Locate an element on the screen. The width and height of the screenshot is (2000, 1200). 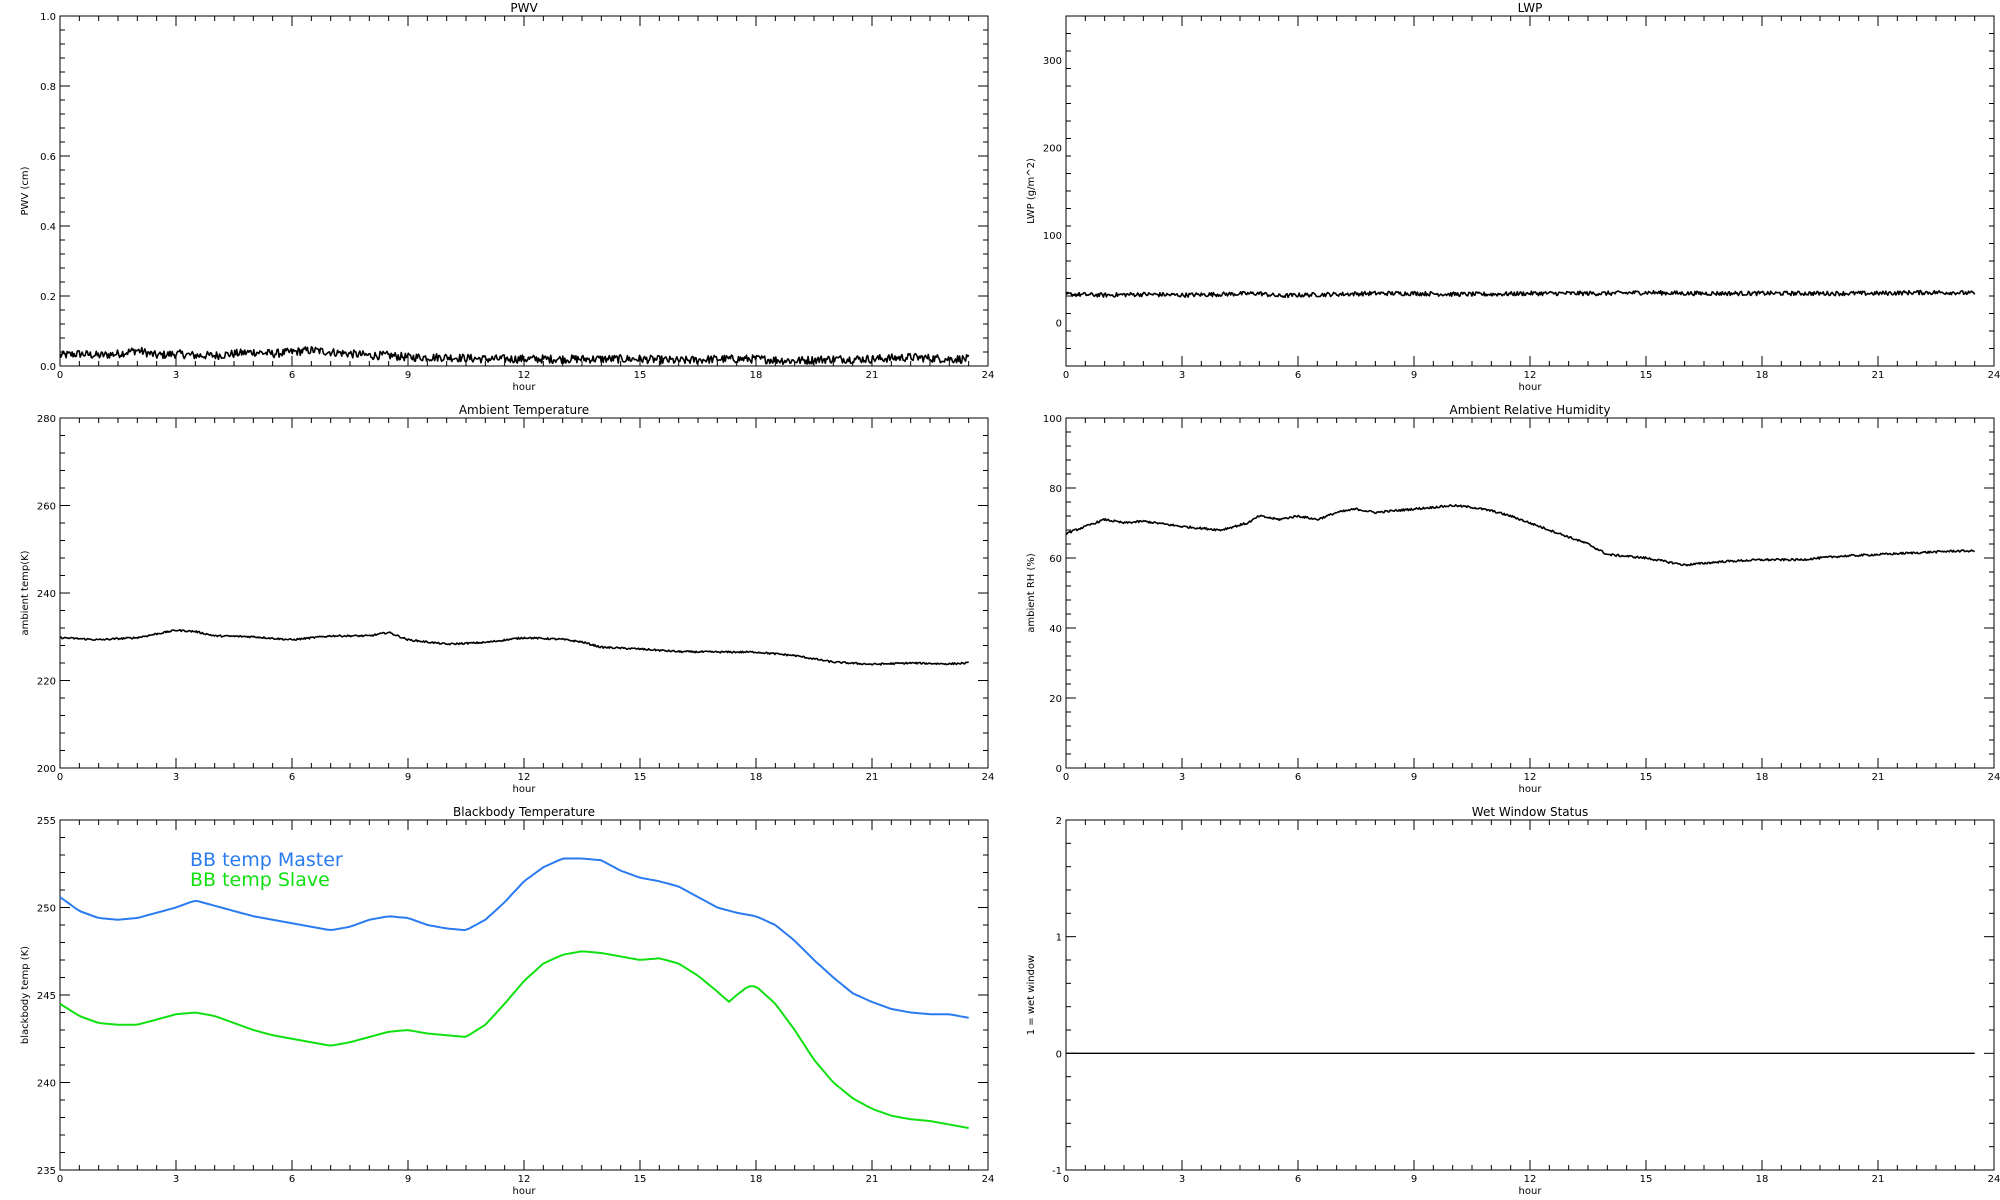
y-tick-label: 1.0 is located at coordinates (48, 17).